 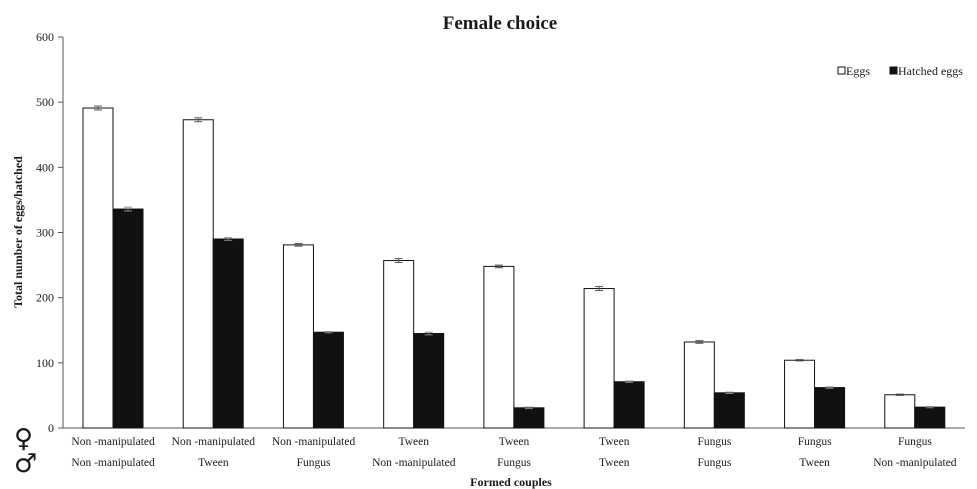 What do you see at coordinates (51, 428) in the screenshot?
I see `y-tick-label: 0` at bounding box center [51, 428].